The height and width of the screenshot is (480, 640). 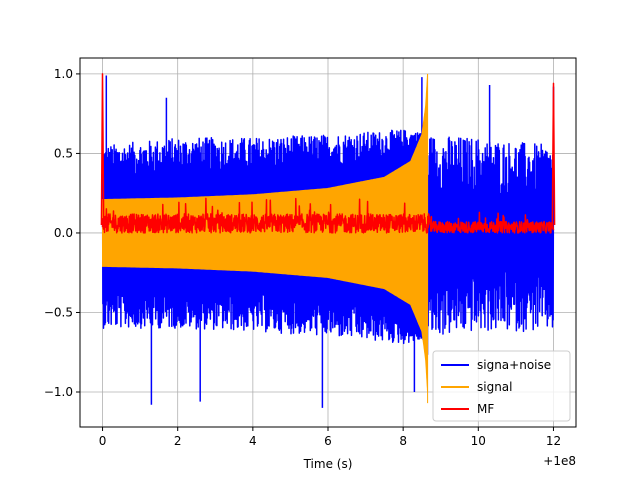 What do you see at coordinates (559, 461) in the screenshot?
I see `x-offset-text: +1e8` at bounding box center [559, 461].